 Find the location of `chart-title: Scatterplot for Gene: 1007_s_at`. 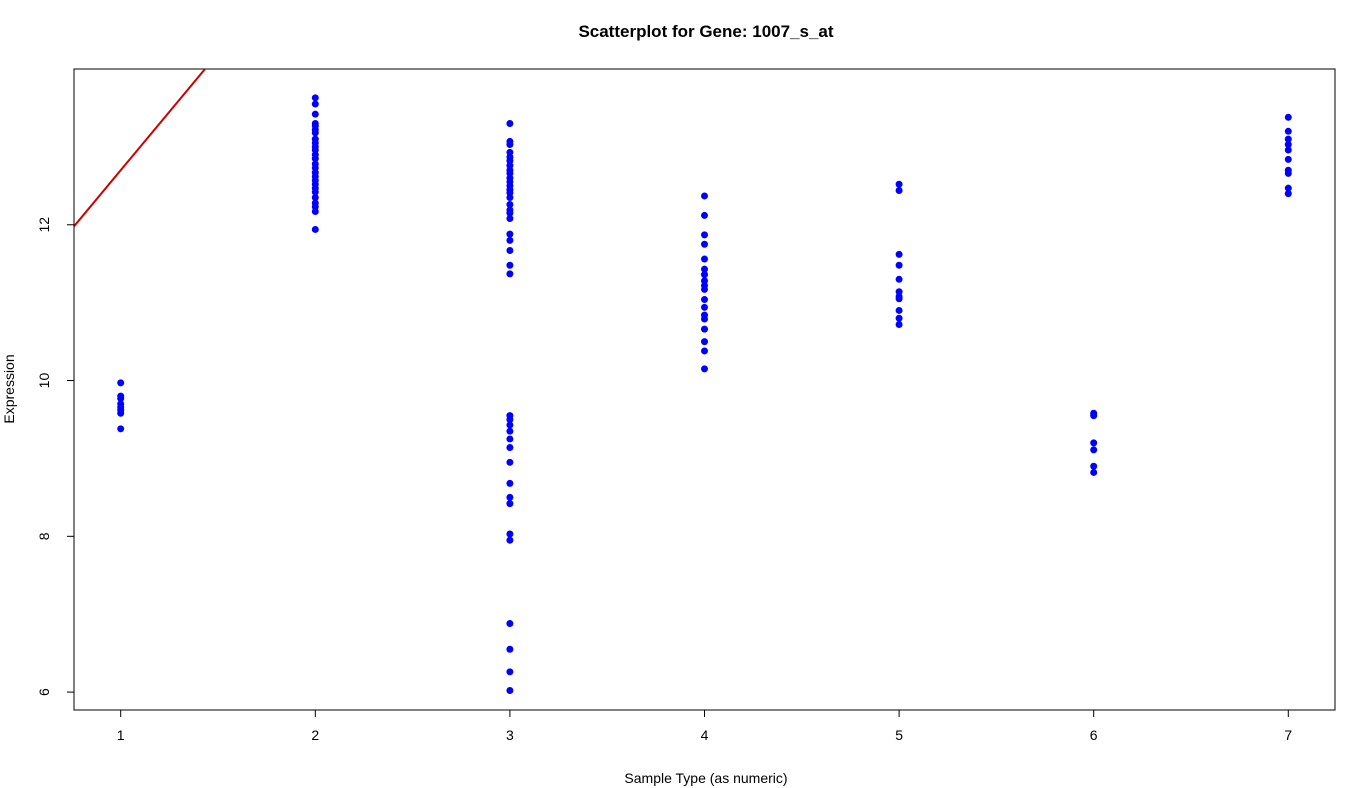

chart-title: Scatterplot for Gene: 1007_s_at is located at coordinates (705, 31).